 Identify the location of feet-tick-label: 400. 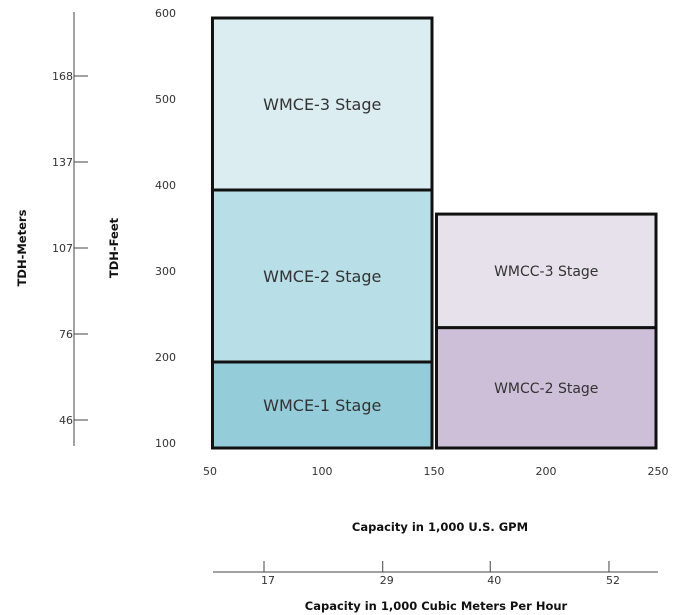
(165, 185).